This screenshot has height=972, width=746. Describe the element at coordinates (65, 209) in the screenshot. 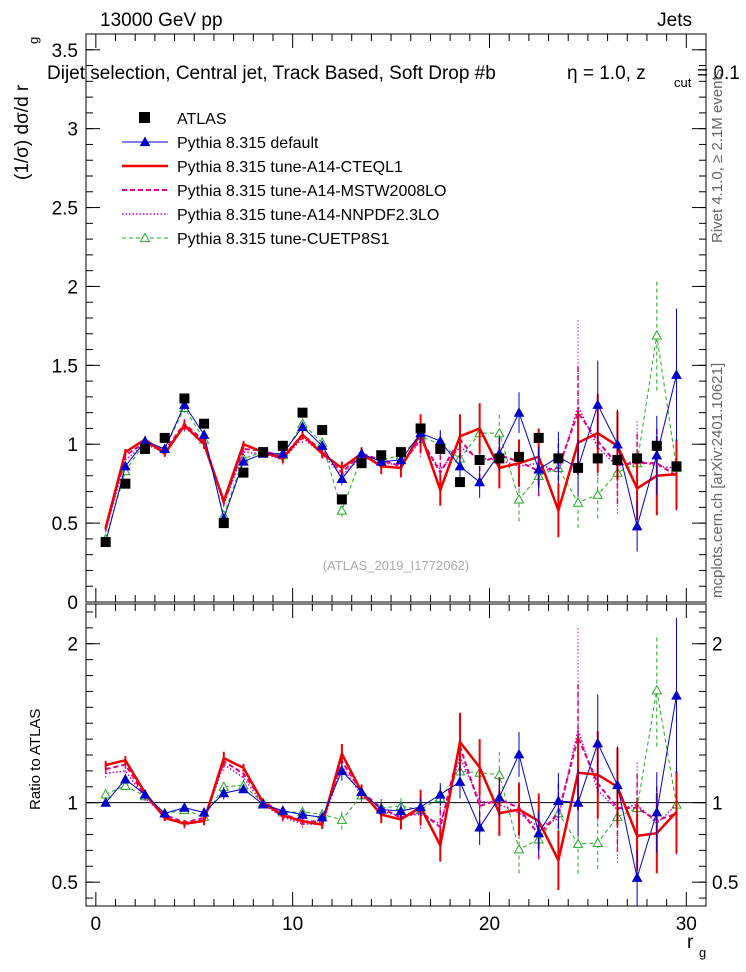

I see `top-ytick-label: 2.5` at that location.